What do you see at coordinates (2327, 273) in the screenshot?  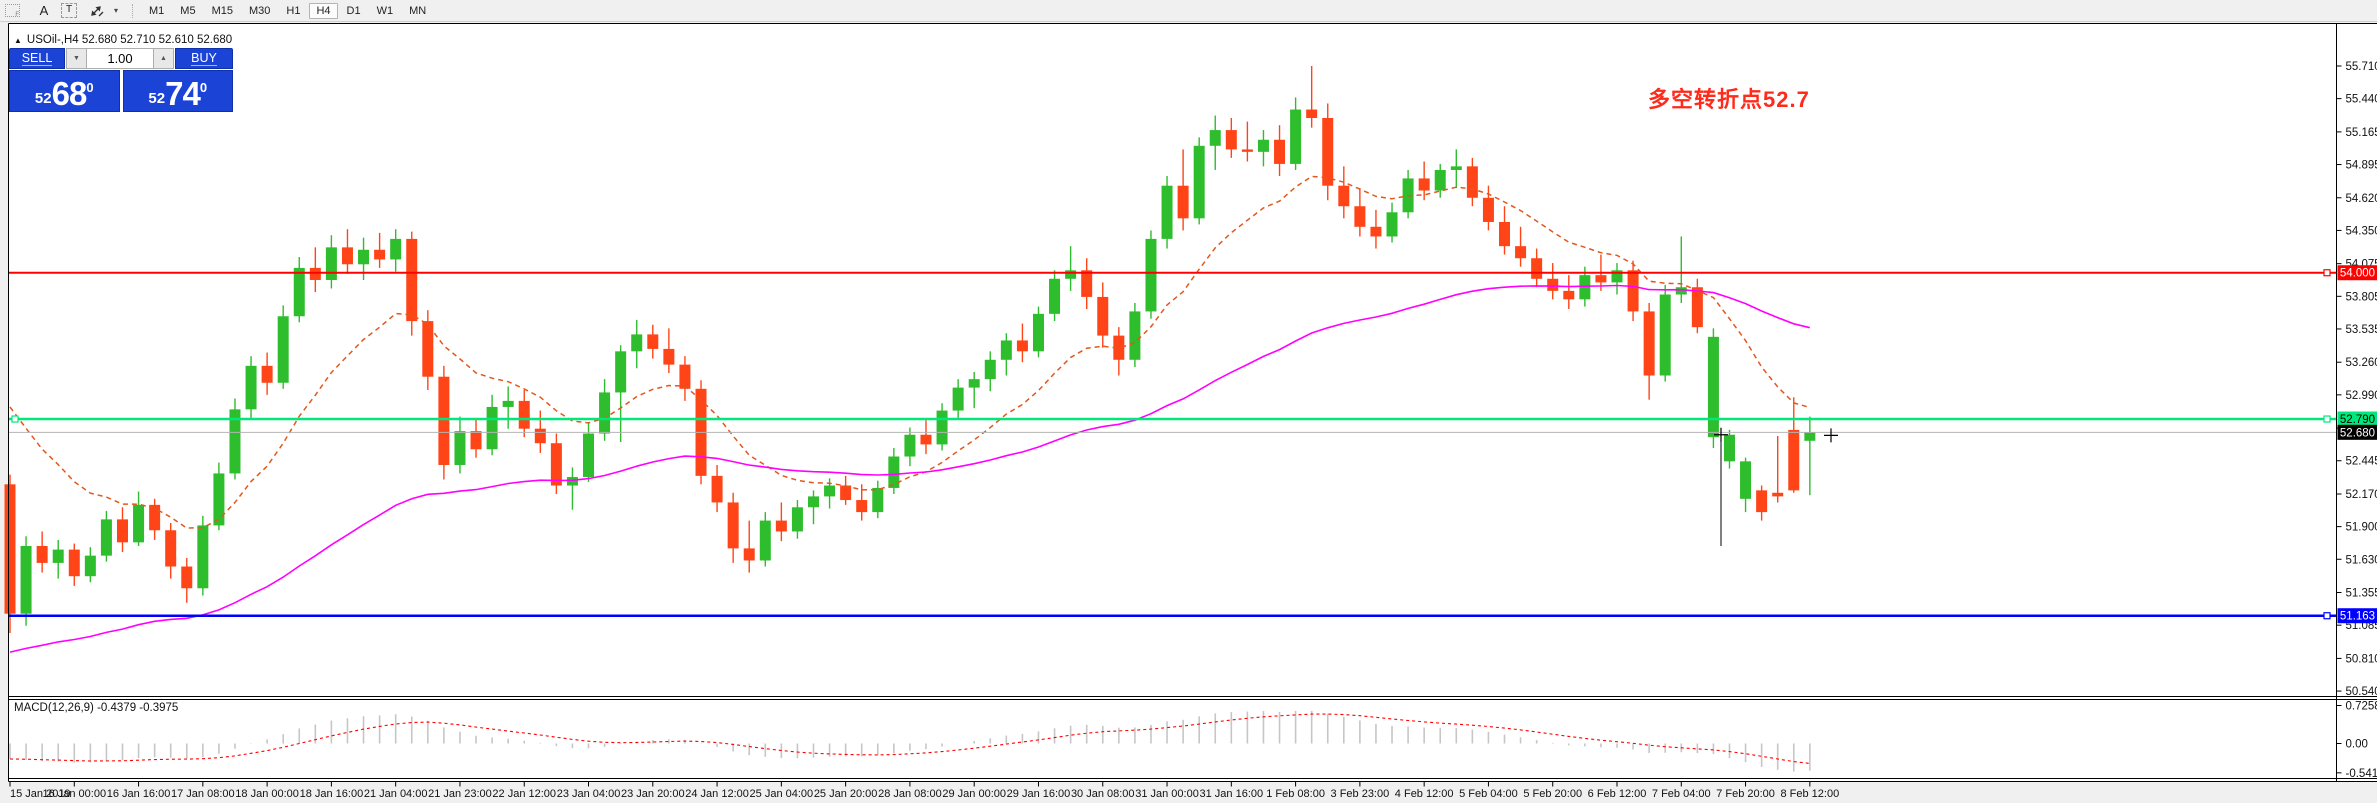 I see `line-anchor-handle` at bounding box center [2327, 273].